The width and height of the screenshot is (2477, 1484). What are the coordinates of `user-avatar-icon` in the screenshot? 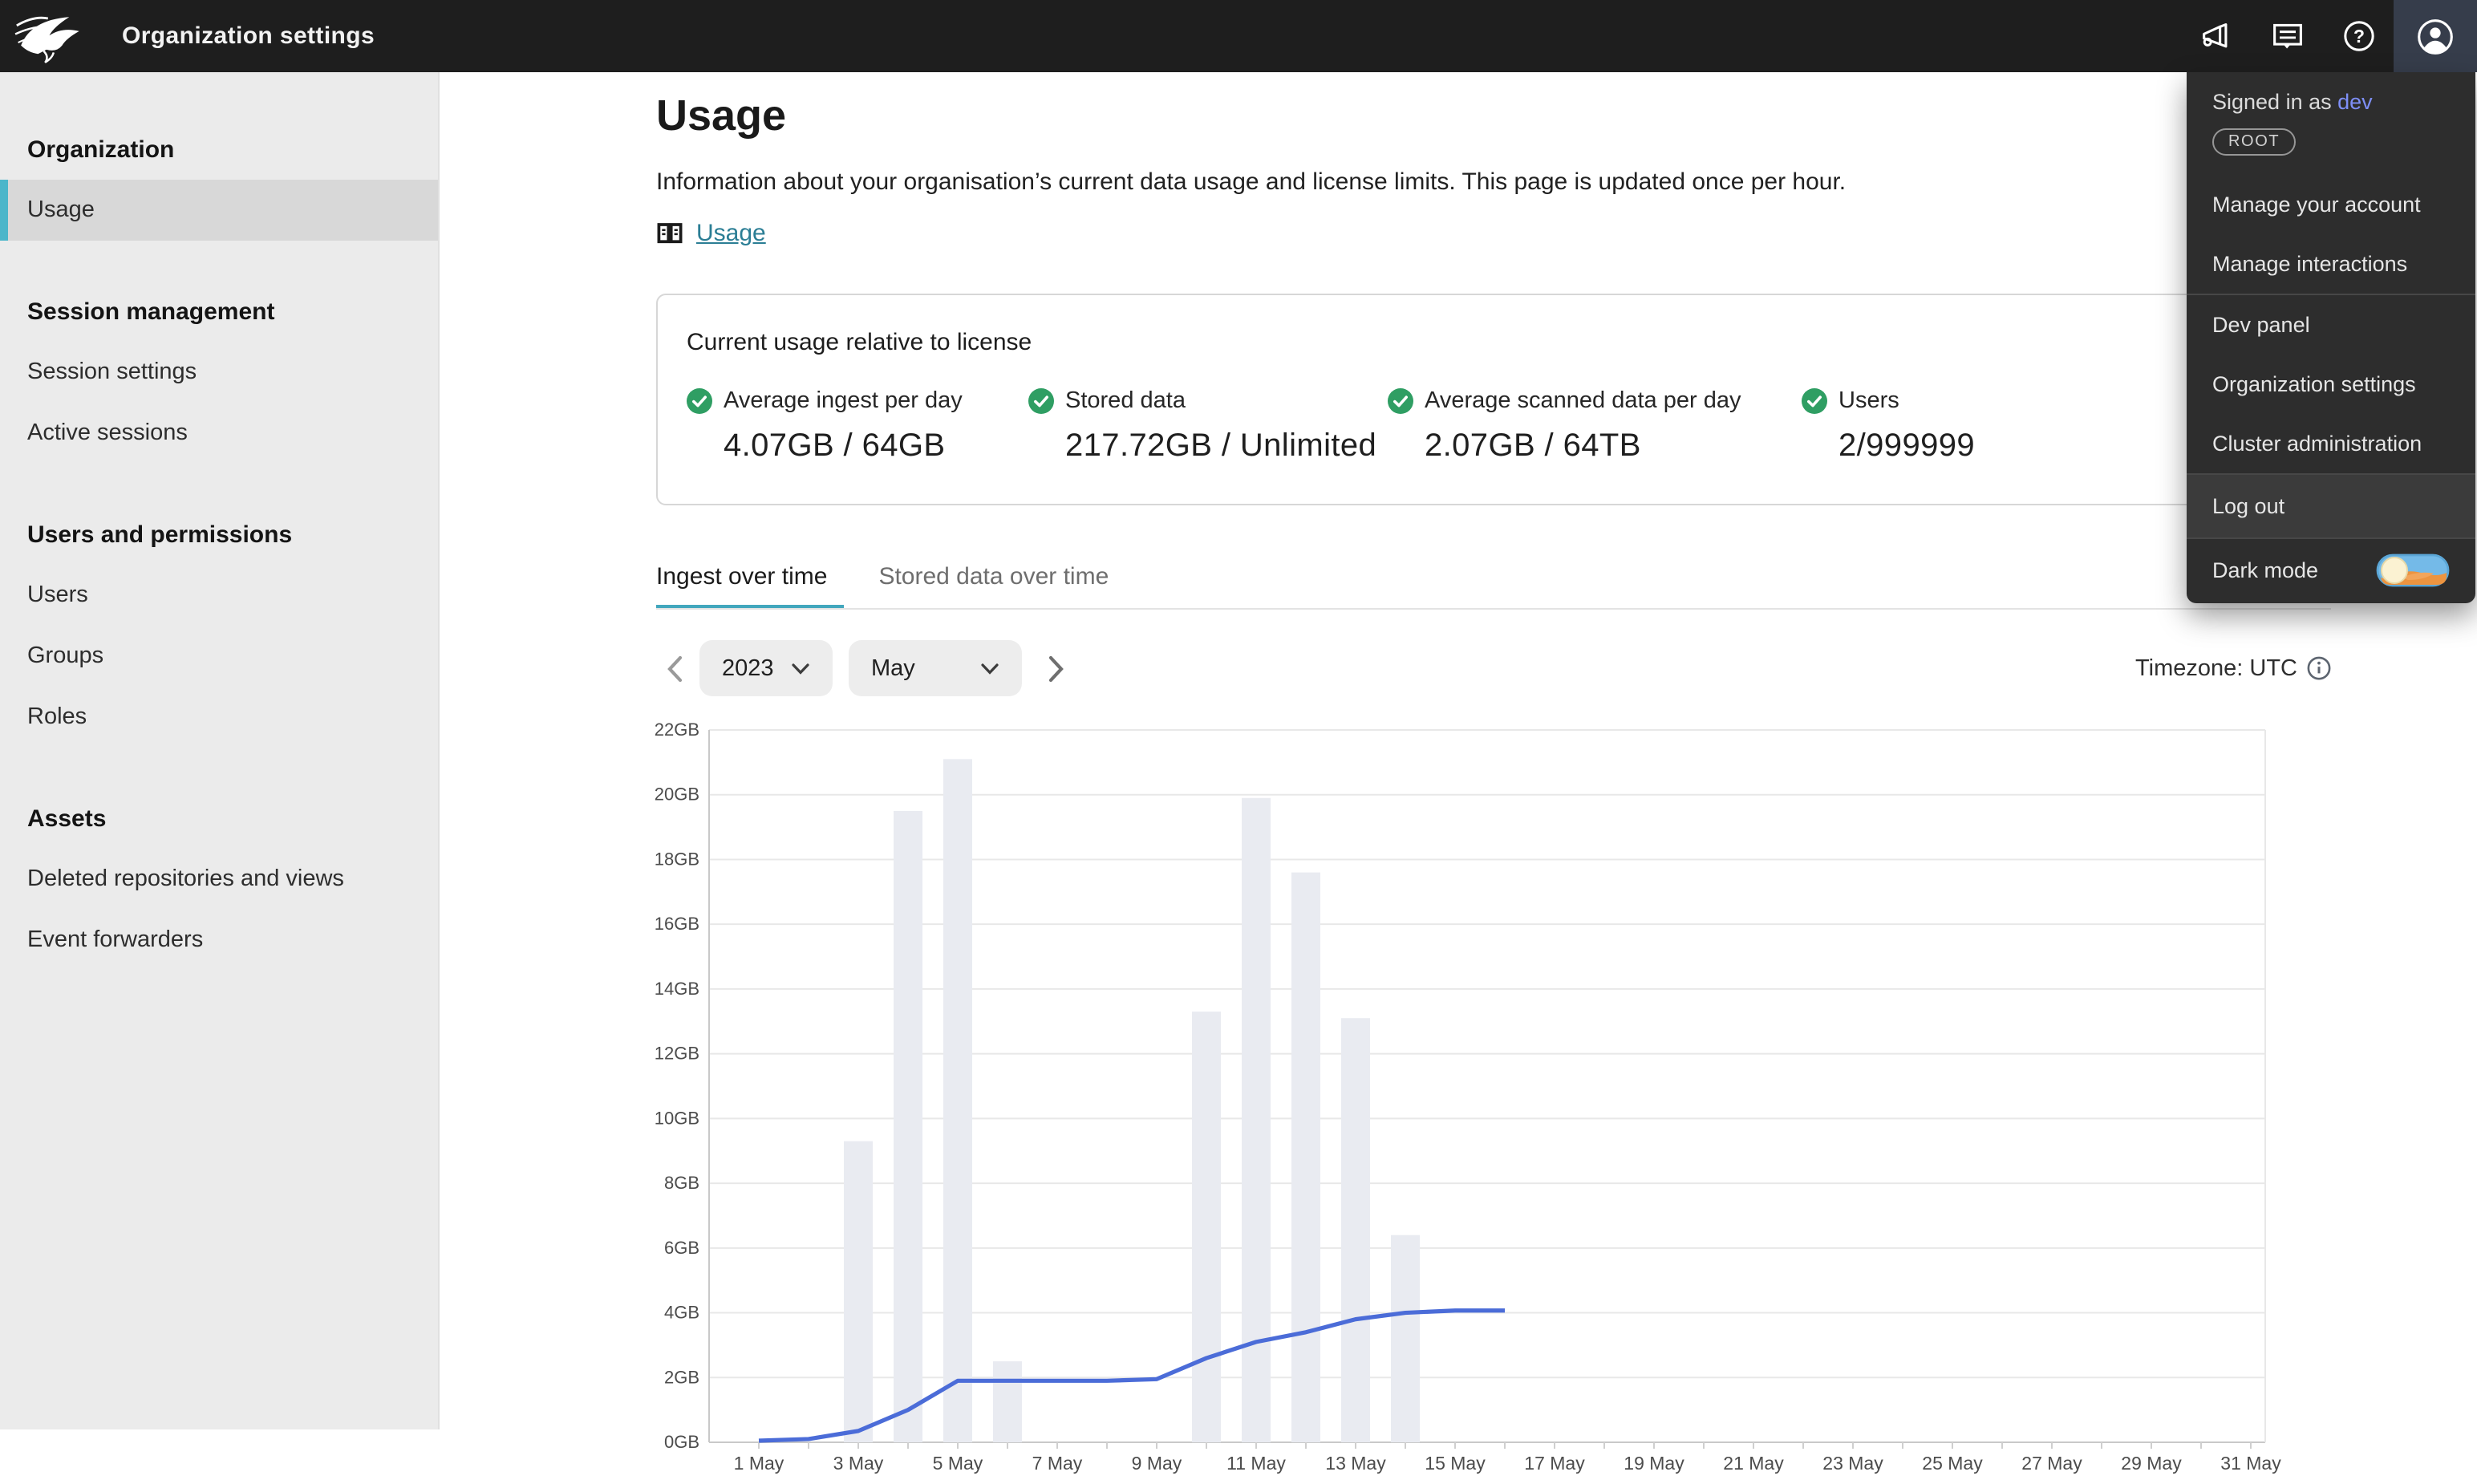 It's located at (2435, 36).